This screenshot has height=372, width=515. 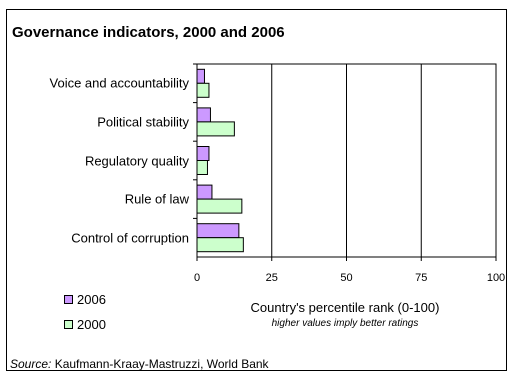 What do you see at coordinates (136, 160) in the screenshot?
I see `category-label: Regulatory quality` at bounding box center [136, 160].